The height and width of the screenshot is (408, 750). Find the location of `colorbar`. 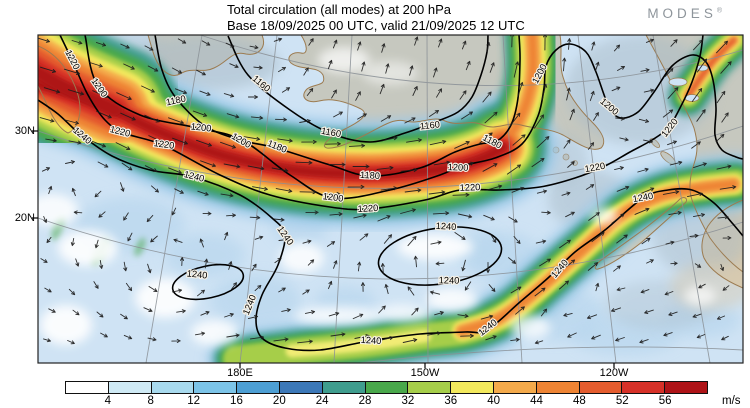

colorbar is located at coordinates (386, 387).